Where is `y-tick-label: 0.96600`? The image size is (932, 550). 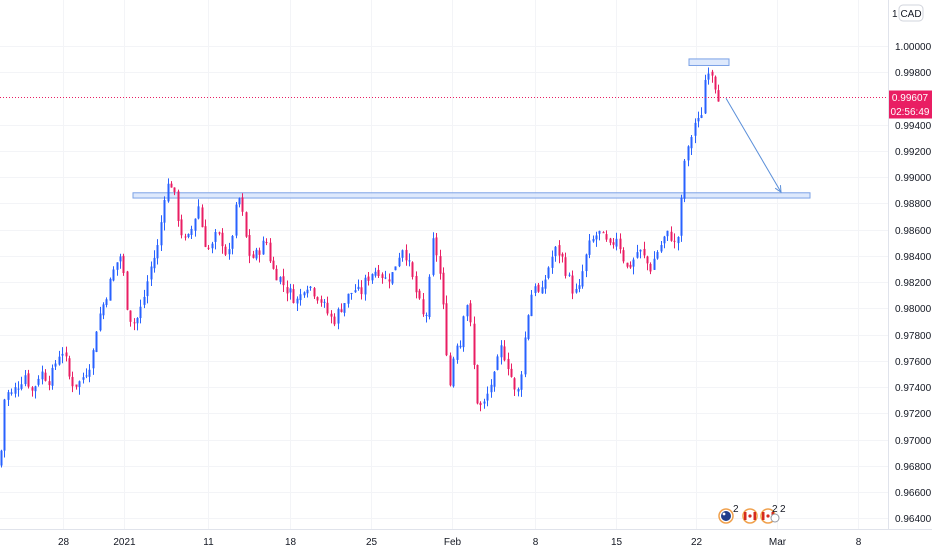 y-tick-label: 0.96600 is located at coordinates (913, 493).